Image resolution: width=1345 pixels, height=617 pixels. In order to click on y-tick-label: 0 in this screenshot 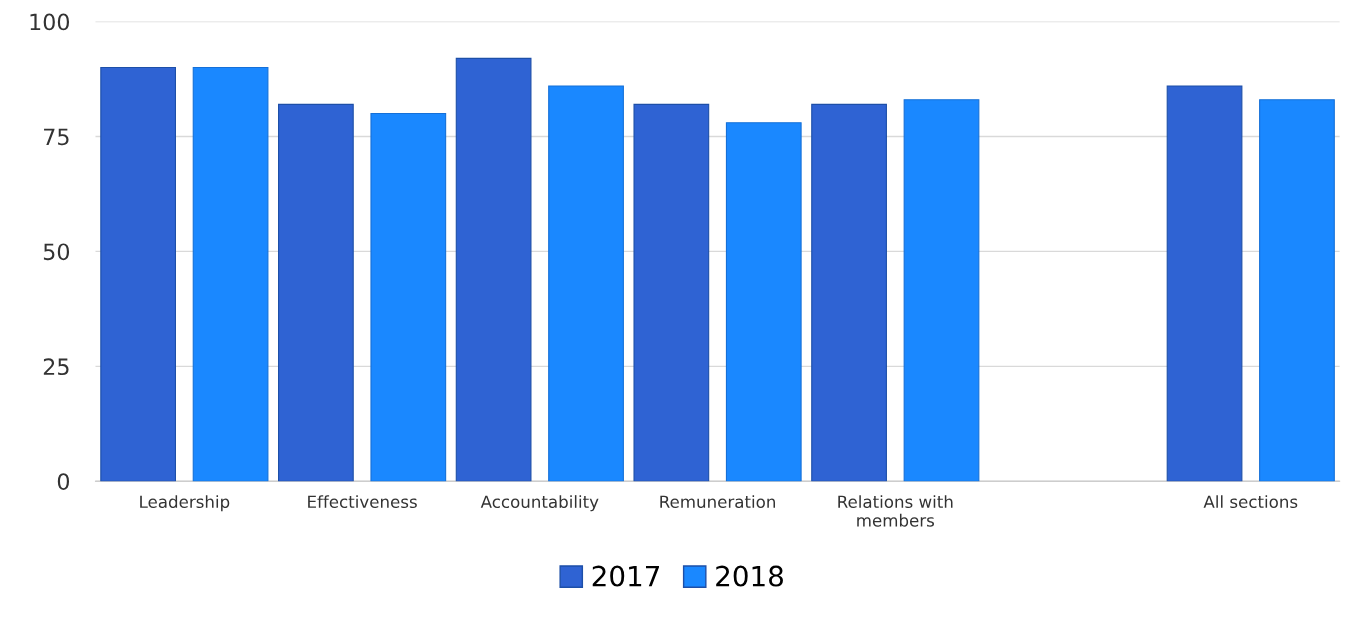, I will do `click(63, 482)`.